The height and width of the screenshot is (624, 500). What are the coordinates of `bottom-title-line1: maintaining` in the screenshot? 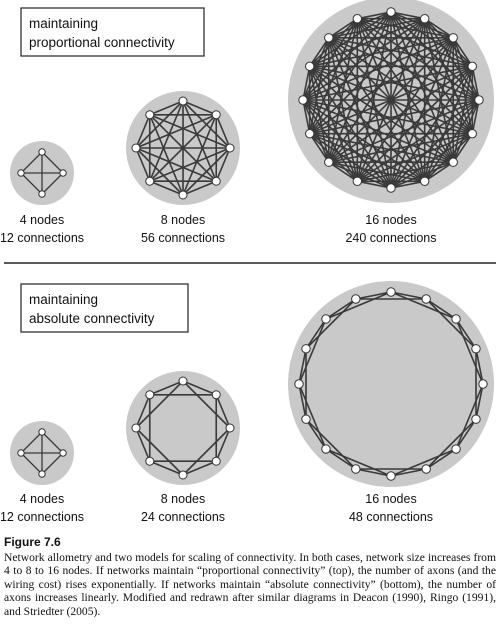 It's located at (63, 299).